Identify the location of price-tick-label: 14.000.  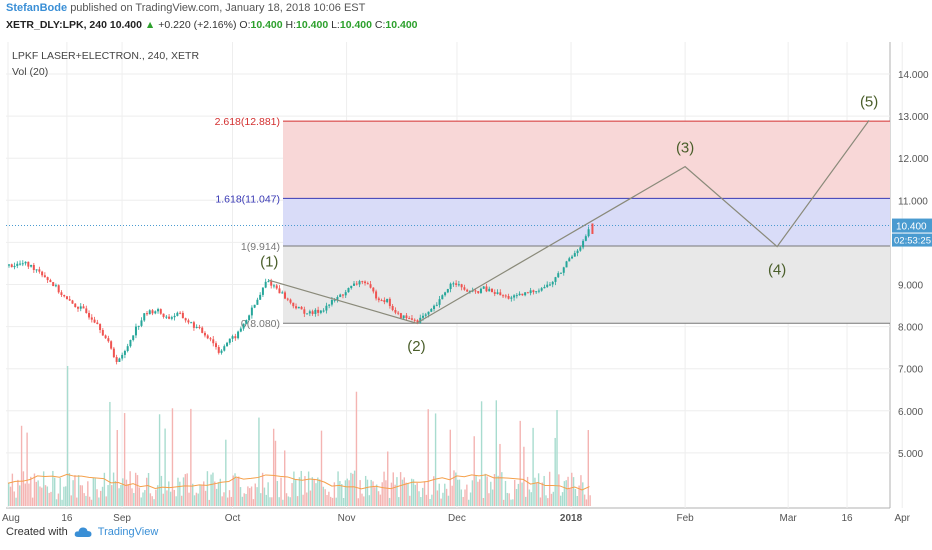
(913, 75).